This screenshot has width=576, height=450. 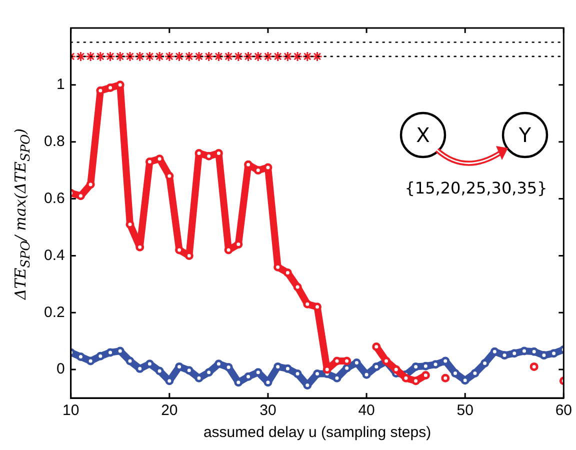 What do you see at coordinates (525, 135) in the screenshot?
I see `annotation: Y` at bounding box center [525, 135].